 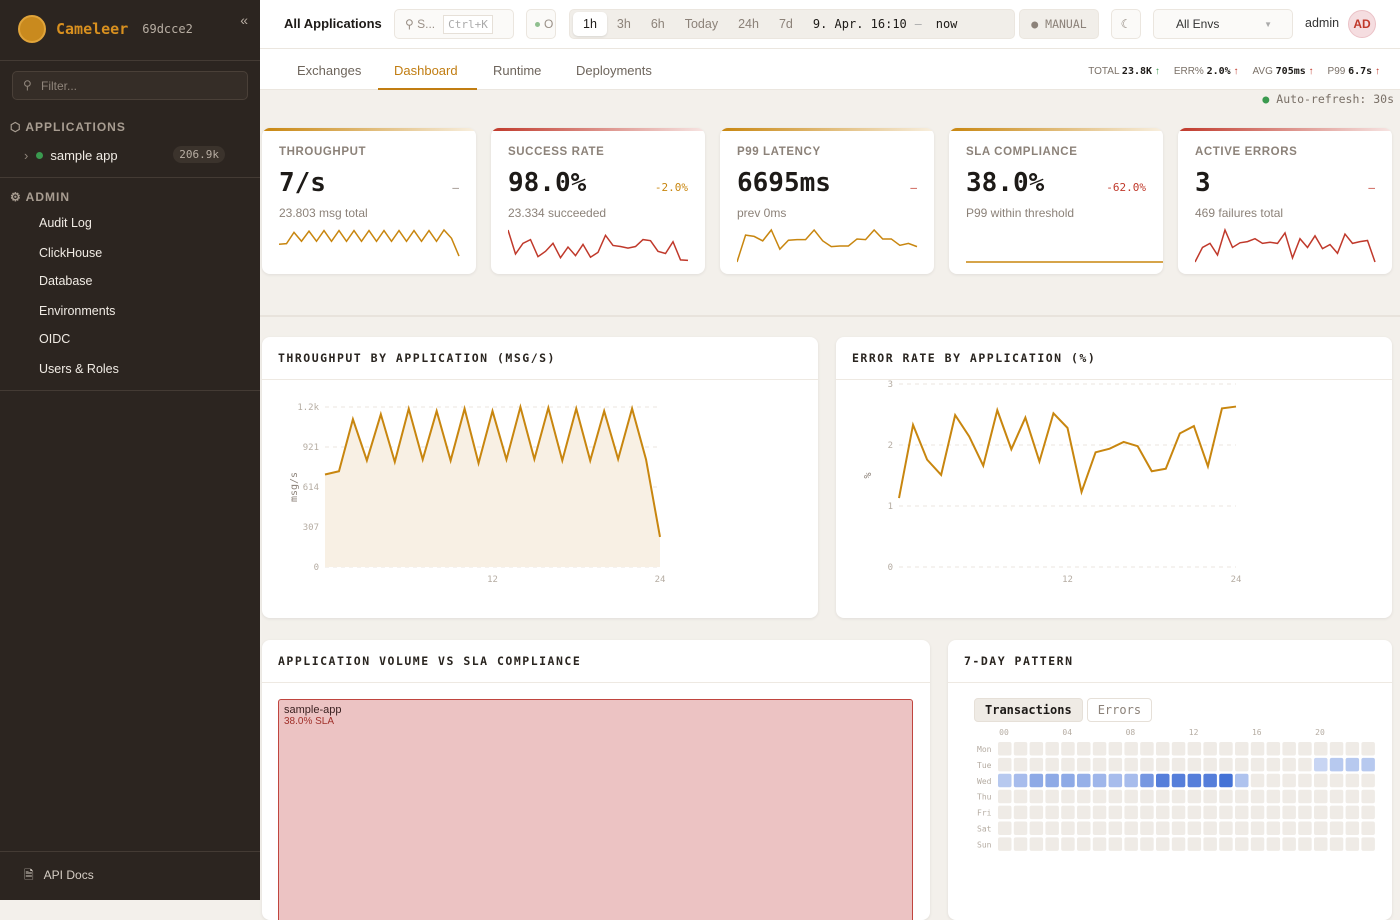 What do you see at coordinates (541, 24) in the screenshot?
I see `status-button: O` at bounding box center [541, 24].